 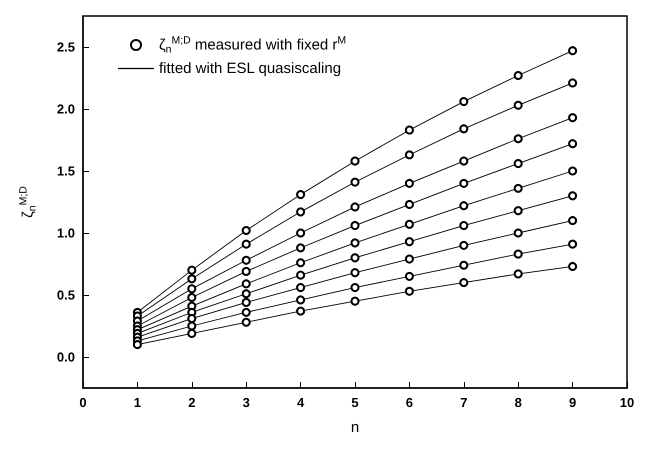 What do you see at coordinates (355, 427) in the screenshot?
I see `x-axis-title: n` at bounding box center [355, 427].